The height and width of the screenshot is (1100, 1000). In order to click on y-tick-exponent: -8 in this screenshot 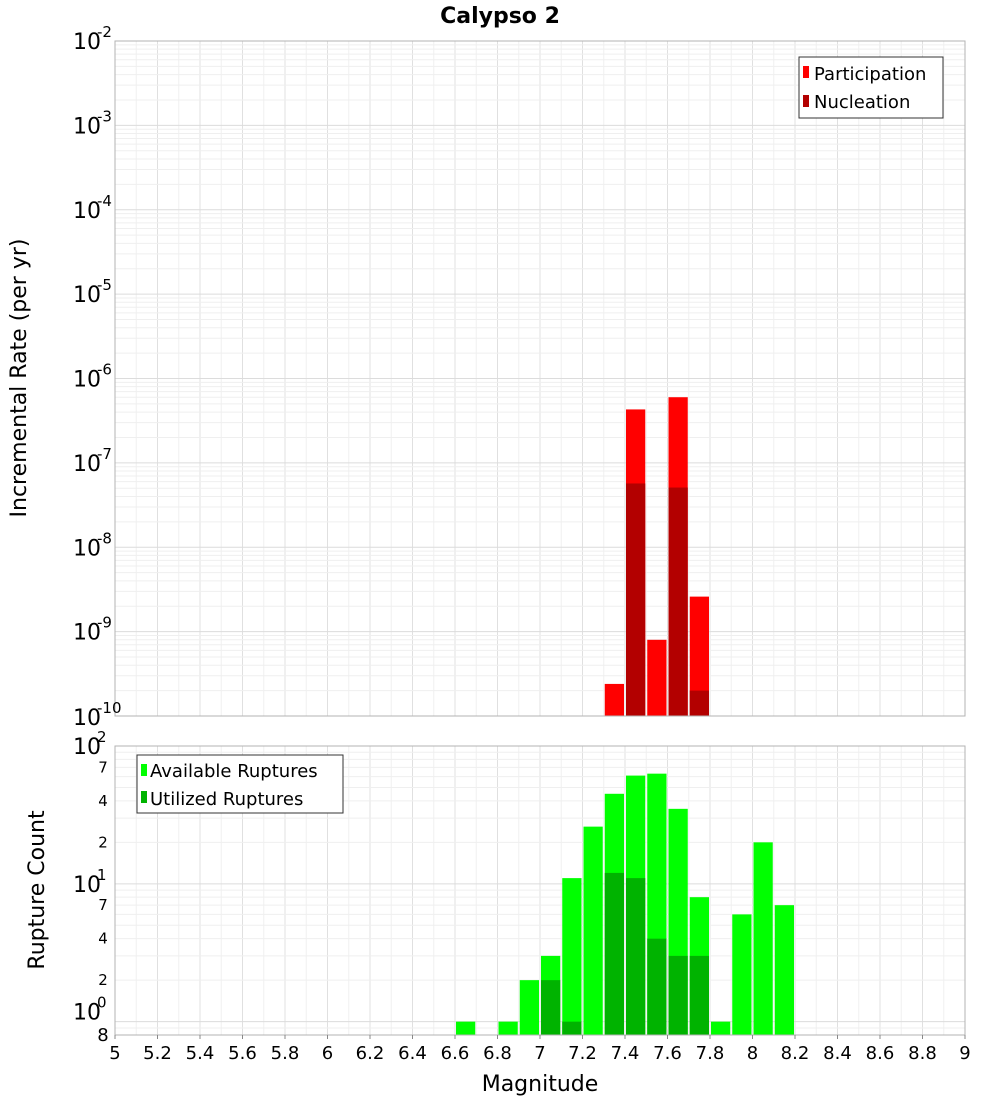, I will do `click(104, 538)`.